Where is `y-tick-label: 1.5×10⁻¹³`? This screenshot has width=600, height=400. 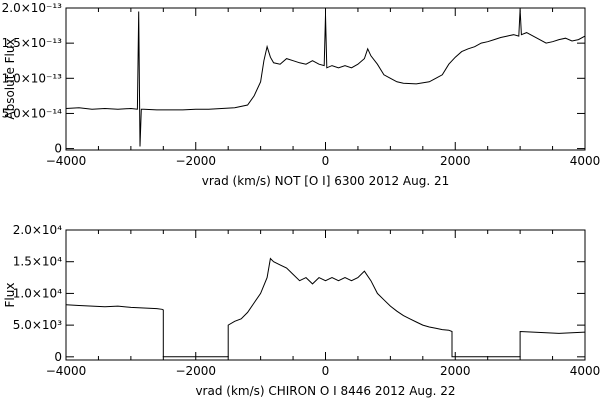 y-tick-label: 1.5×10⁻¹³ is located at coordinates (32, 43).